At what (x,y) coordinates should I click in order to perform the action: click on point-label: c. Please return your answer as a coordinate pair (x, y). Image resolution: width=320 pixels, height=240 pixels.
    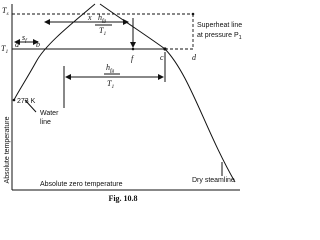
    Looking at the image, I should click on (162, 57).